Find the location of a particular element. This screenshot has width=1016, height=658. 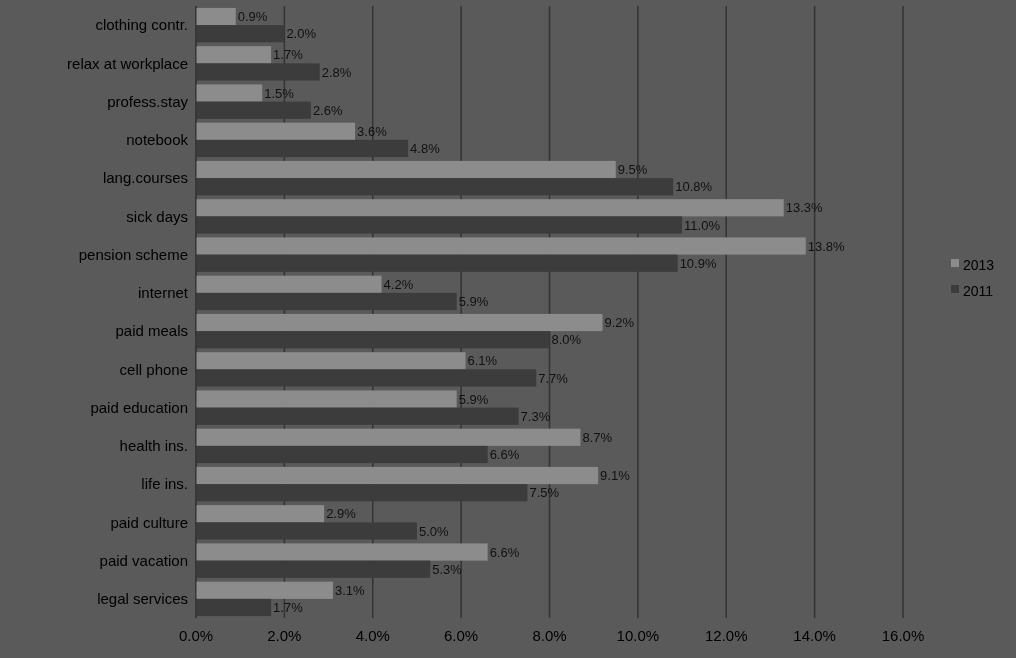

data-label: 5.3% is located at coordinates (447, 569).